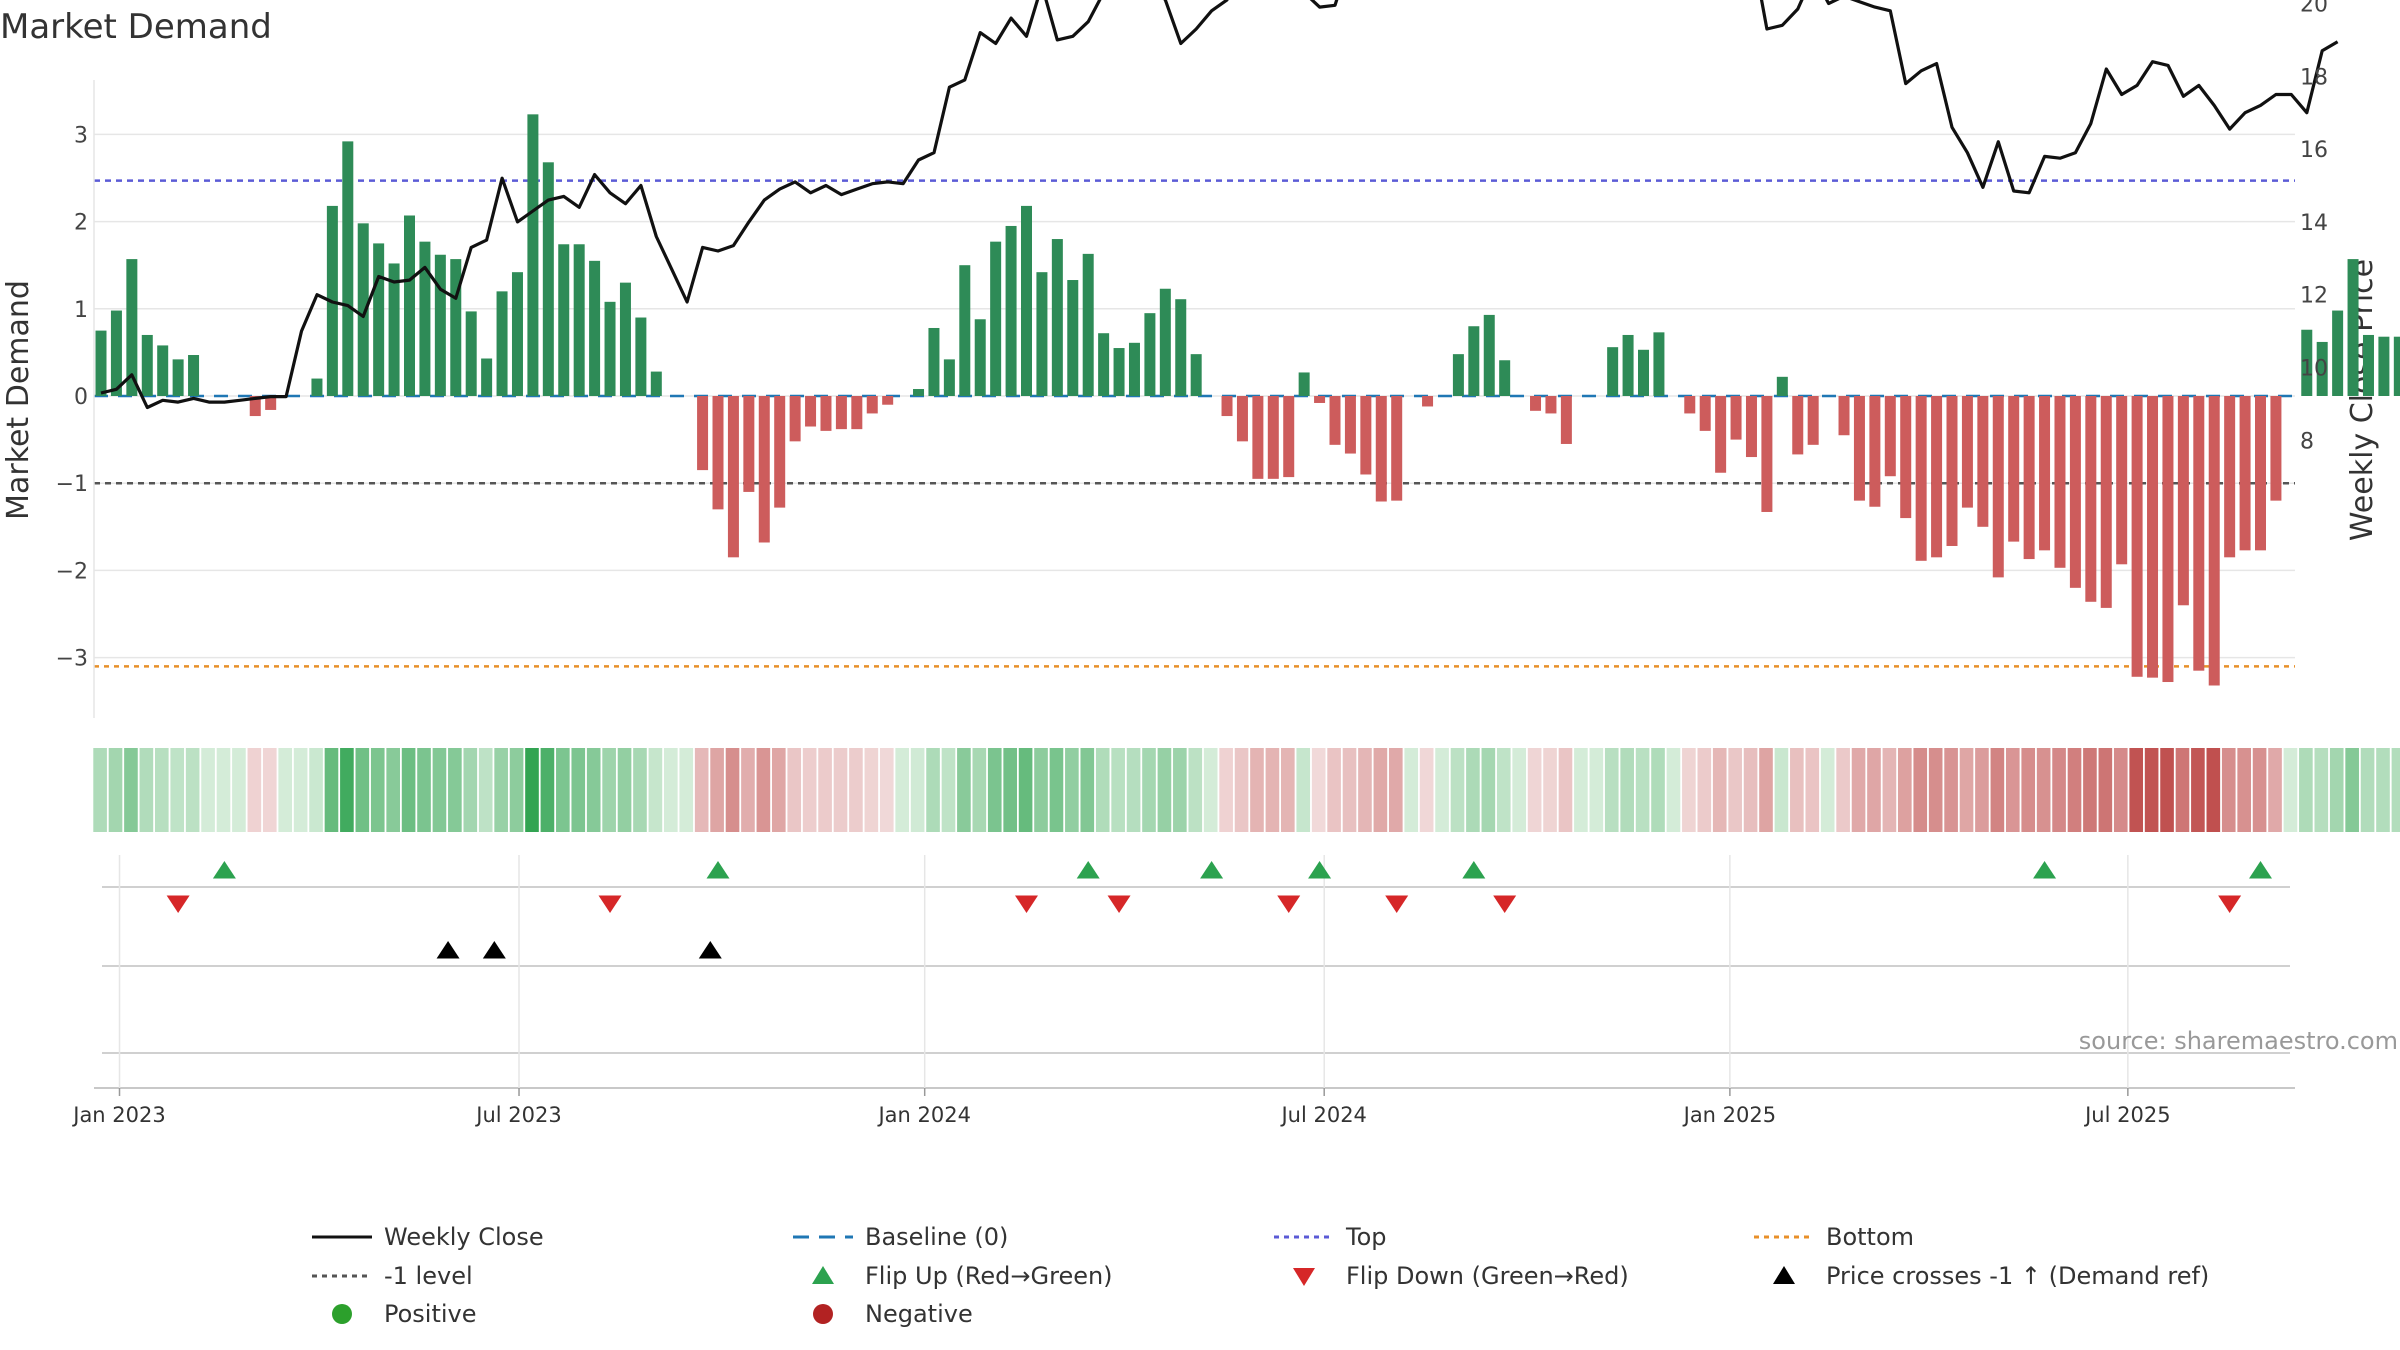  I want to click on legend-swatch-triangle-up, so click(823, 1275).